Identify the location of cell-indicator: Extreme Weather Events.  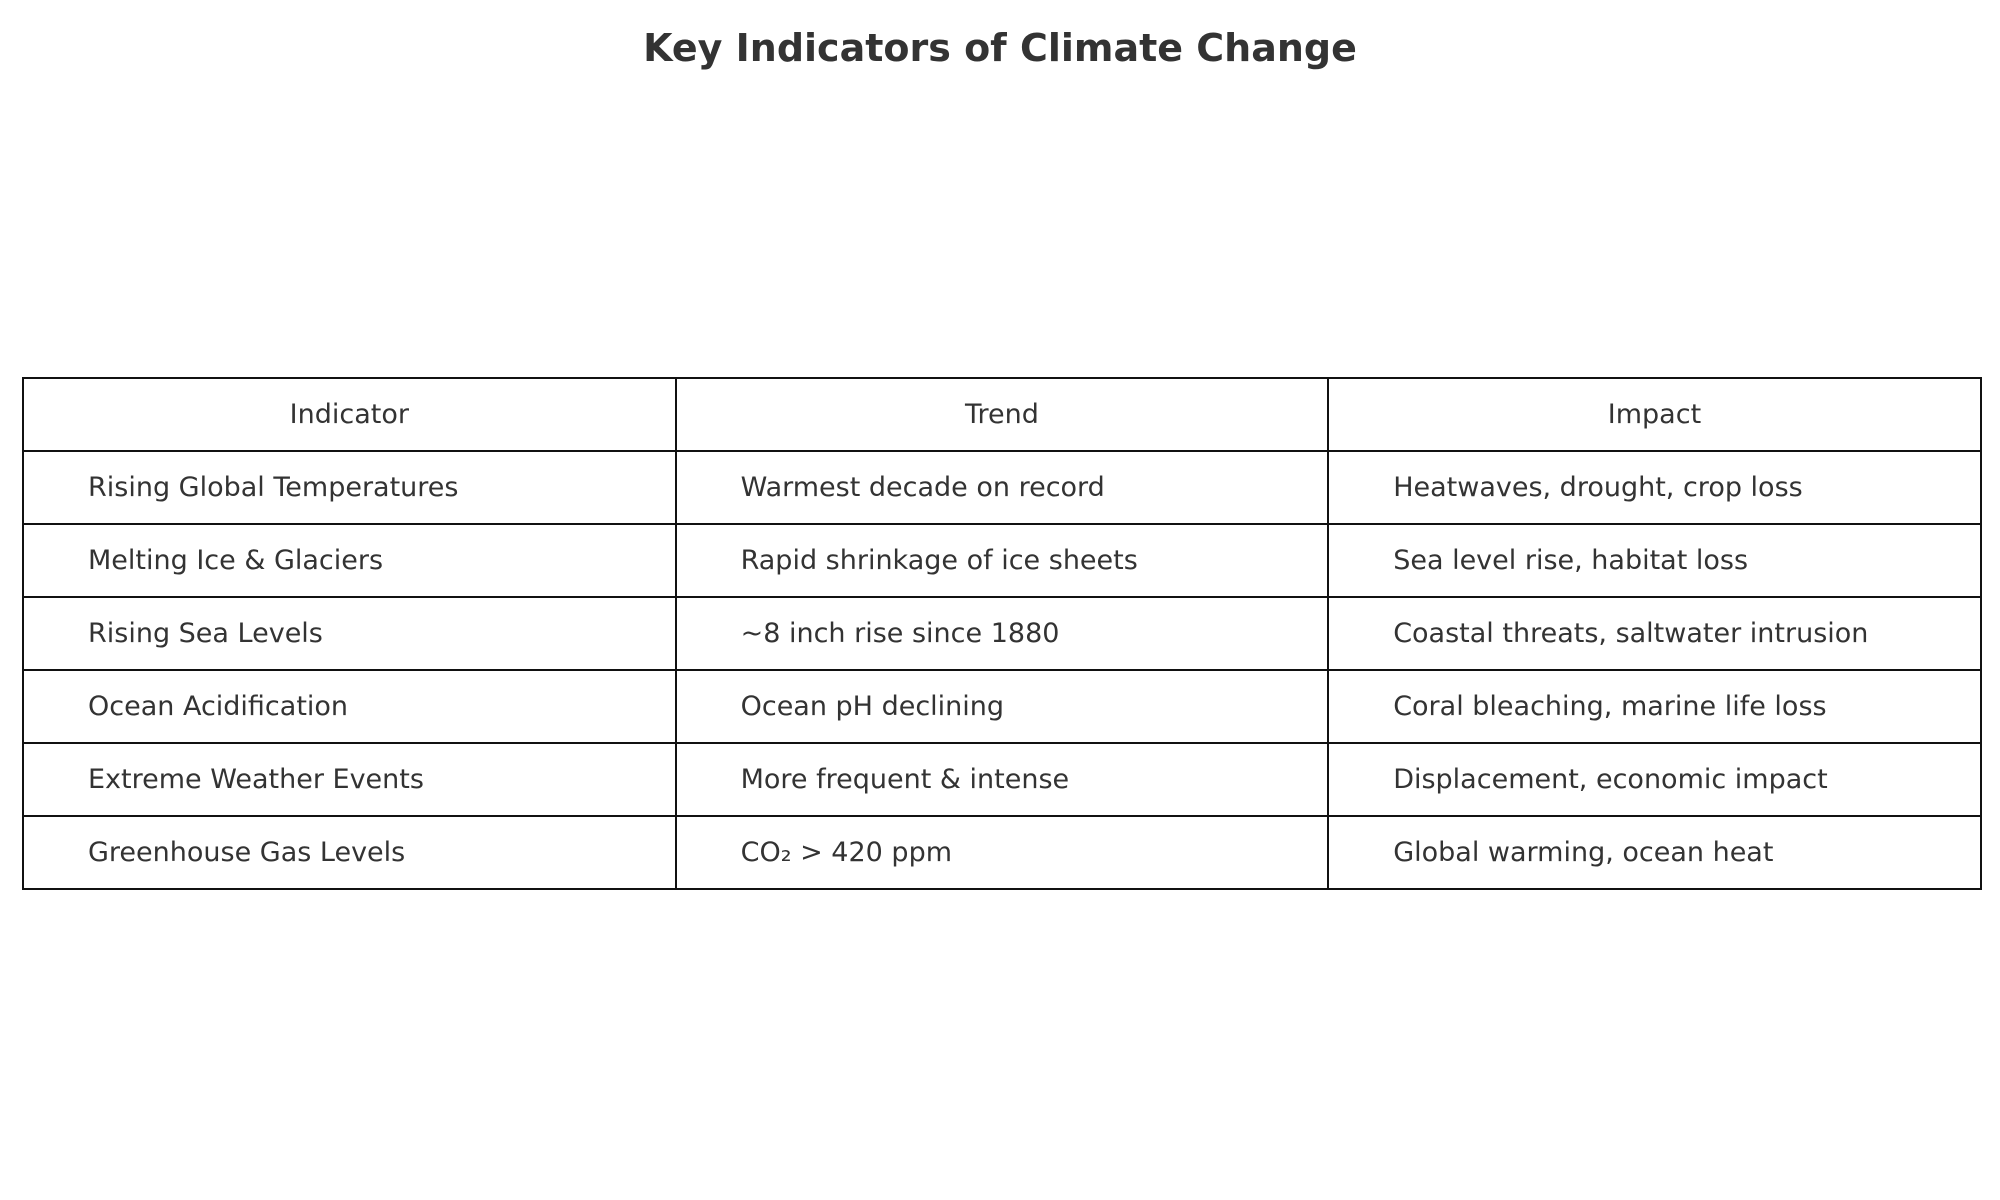
(349, 779).